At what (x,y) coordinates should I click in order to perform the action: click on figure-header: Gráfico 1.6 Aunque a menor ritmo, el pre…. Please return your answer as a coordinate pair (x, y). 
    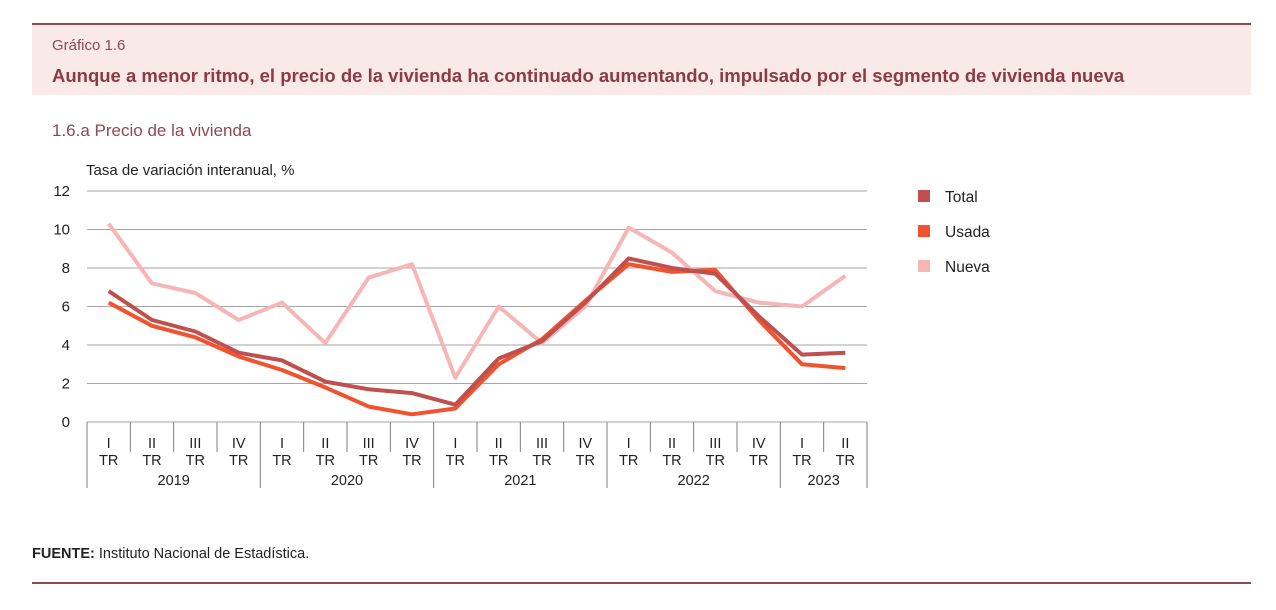
    Looking at the image, I should click on (641, 60).